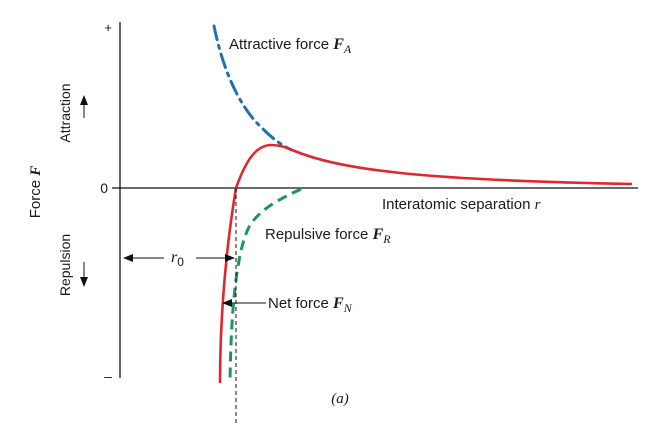 The height and width of the screenshot is (426, 647). Describe the element at coordinates (35, 192) in the screenshot. I see `y-axis-label: Force F` at that location.